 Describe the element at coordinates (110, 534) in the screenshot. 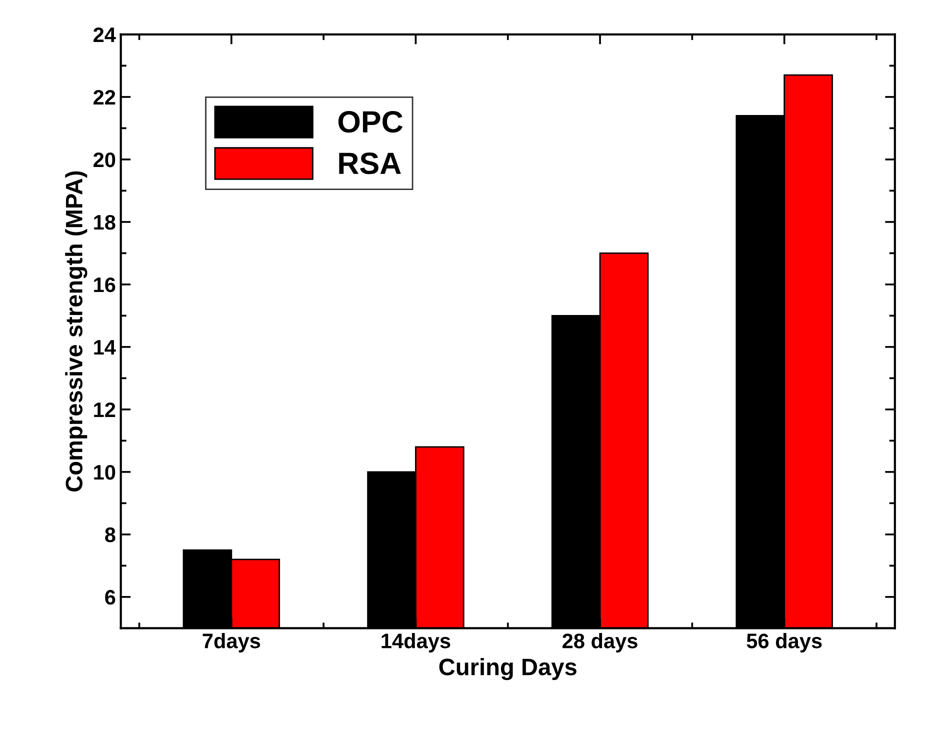

I see `y-tick-label: 8` at that location.